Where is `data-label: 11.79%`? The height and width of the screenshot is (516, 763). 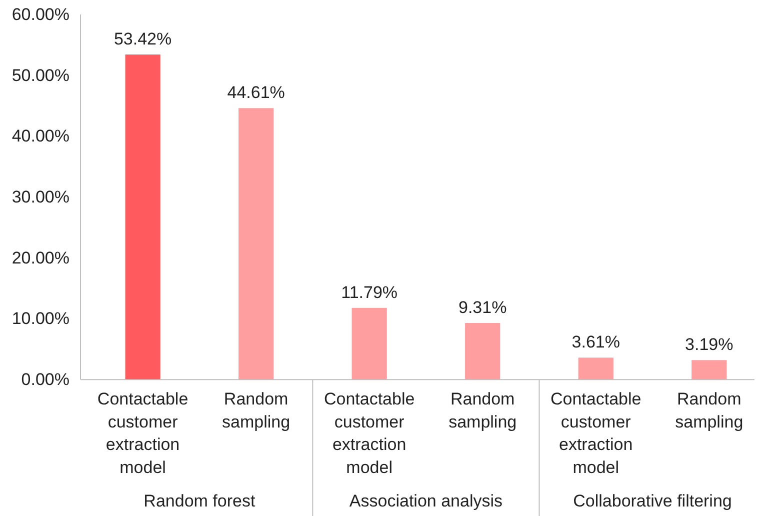 data-label: 11.79% is located at coordinates (369, 292).